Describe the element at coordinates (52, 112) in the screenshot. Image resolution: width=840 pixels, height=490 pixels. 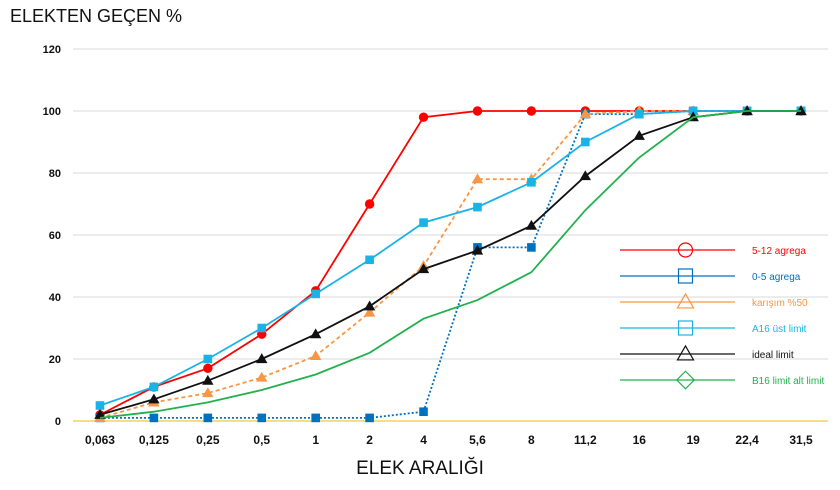
I see `y-tick-label: 100` at that location.